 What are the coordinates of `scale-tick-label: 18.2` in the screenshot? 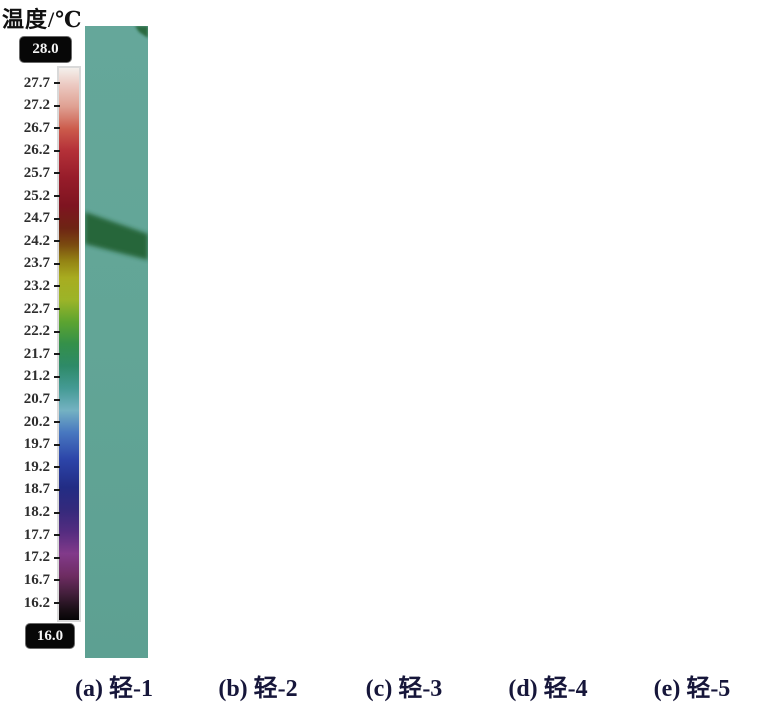 It's located at (36, 512).